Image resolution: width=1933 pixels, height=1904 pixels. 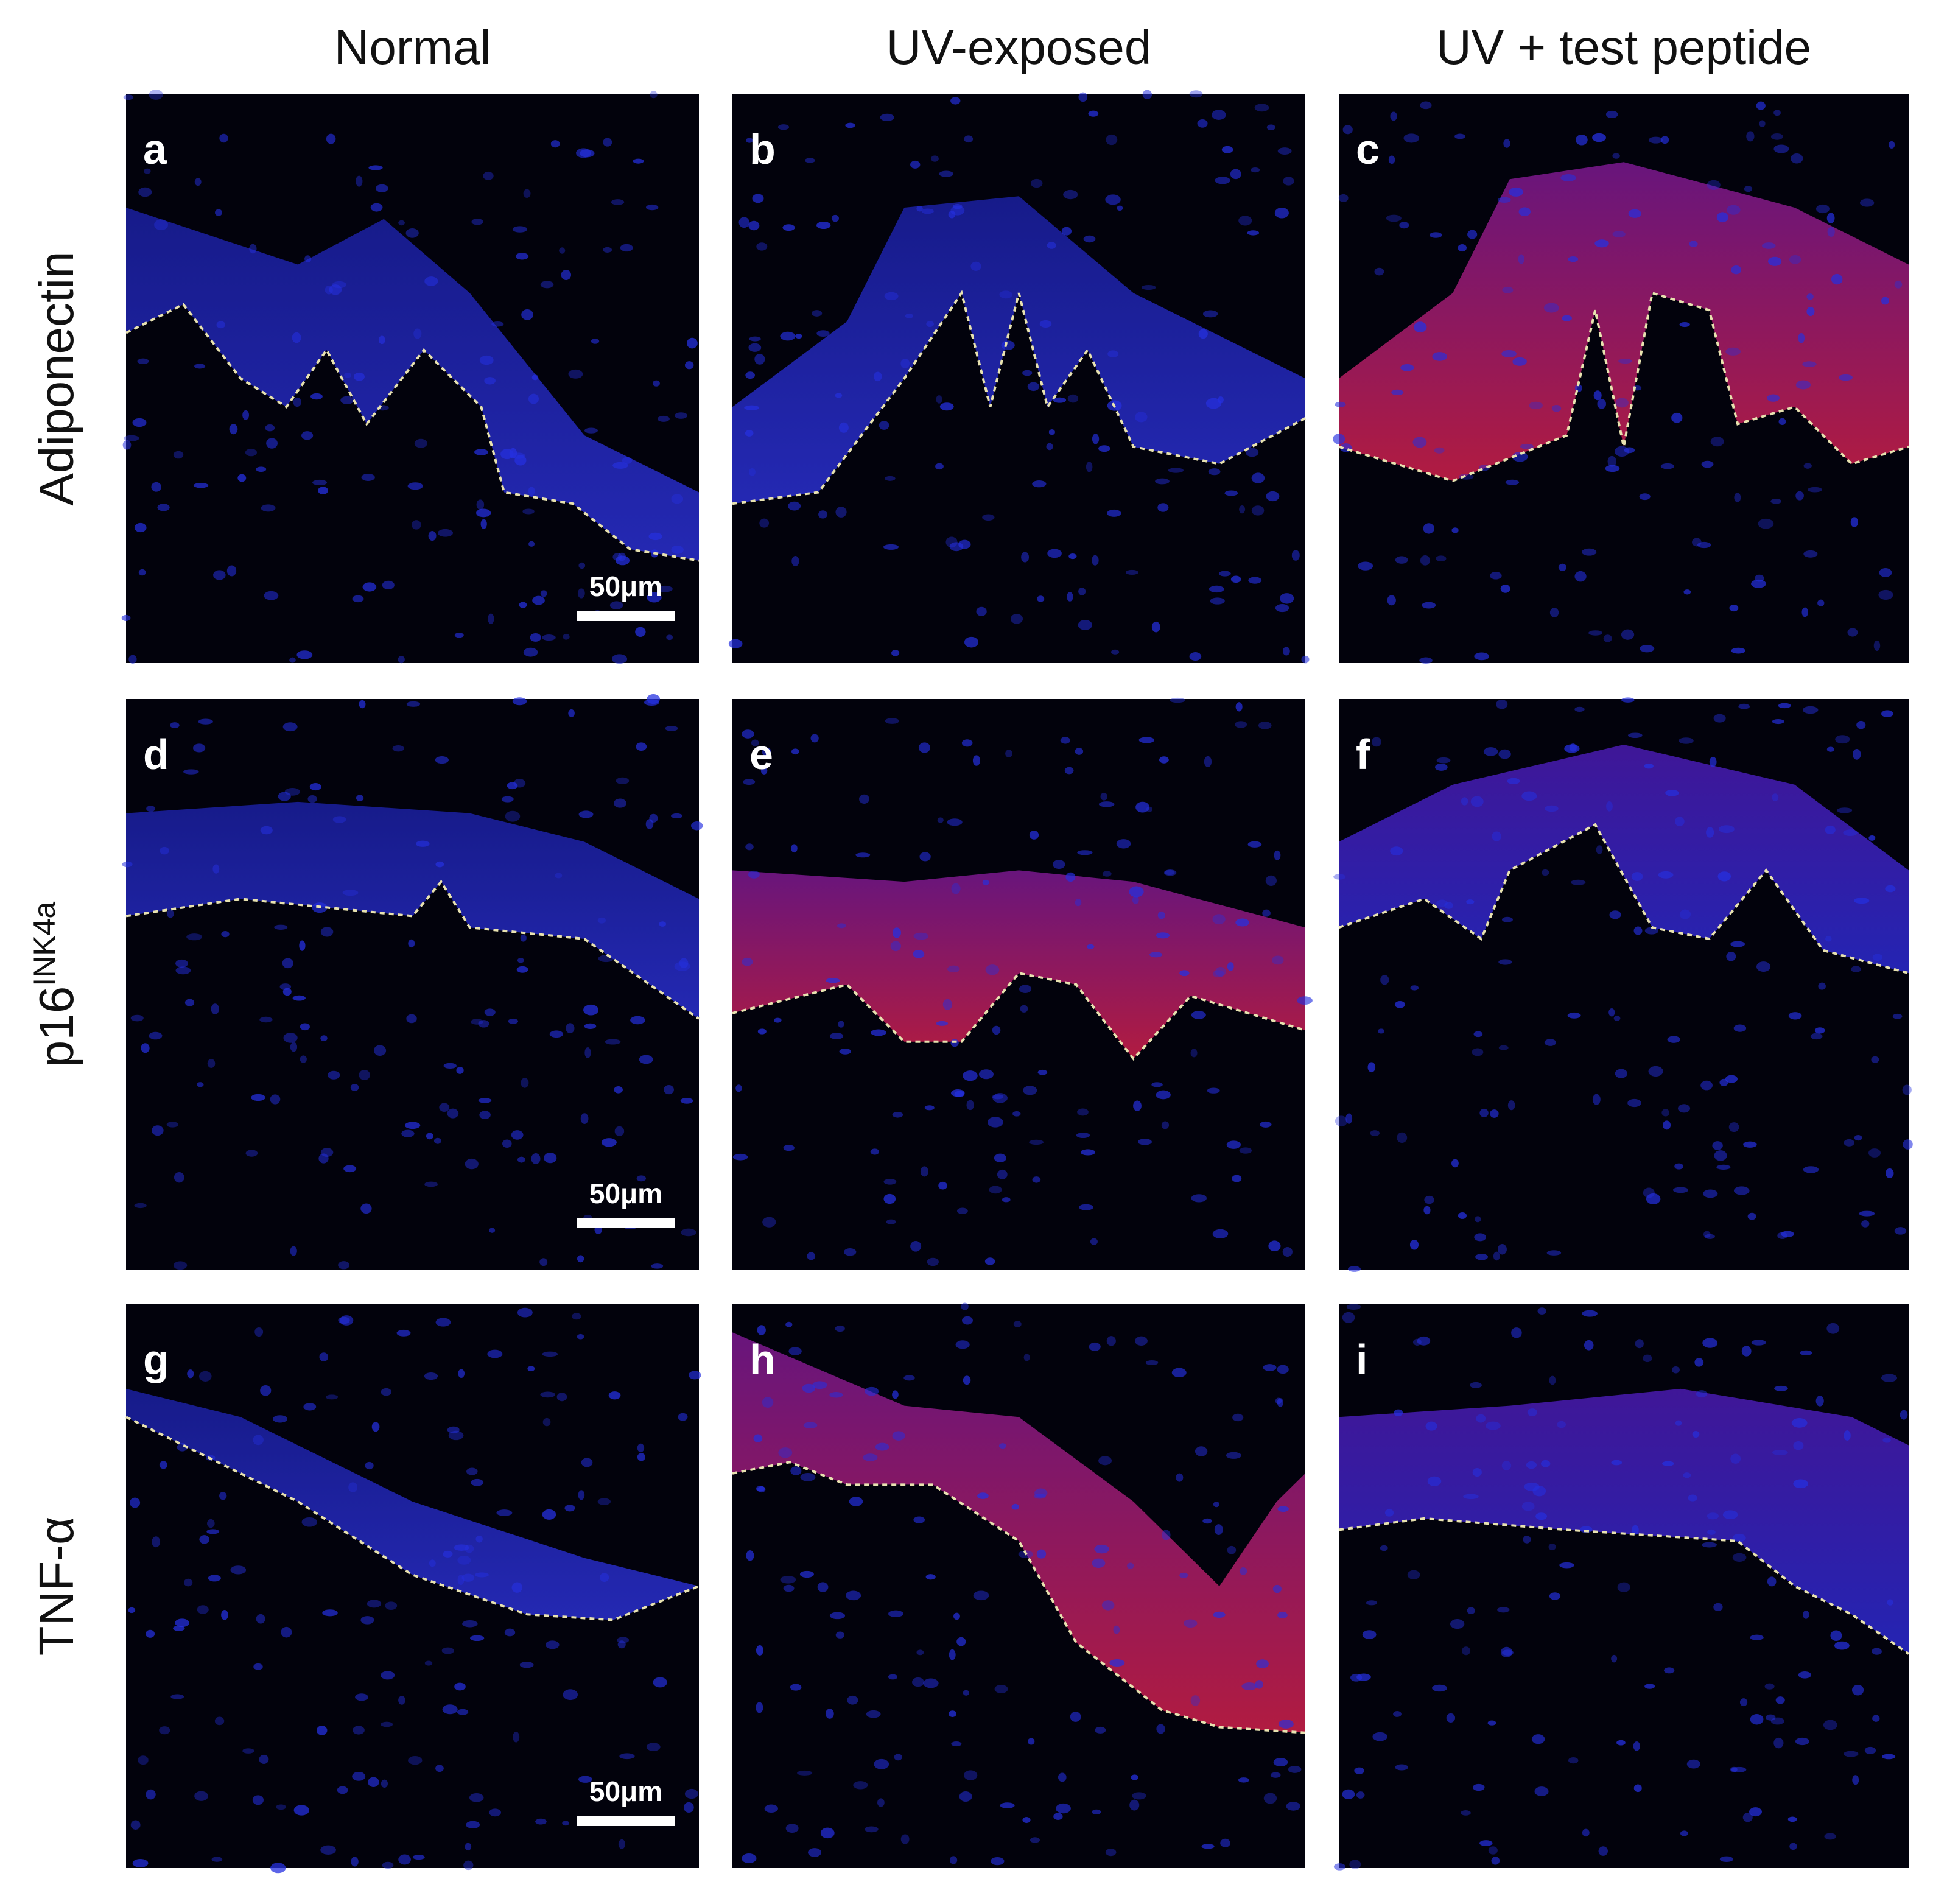 What do you see at coordinates (1363, 754) in the screenshot?
I see `panel-letter: f` at bounding box center [1363, 754].